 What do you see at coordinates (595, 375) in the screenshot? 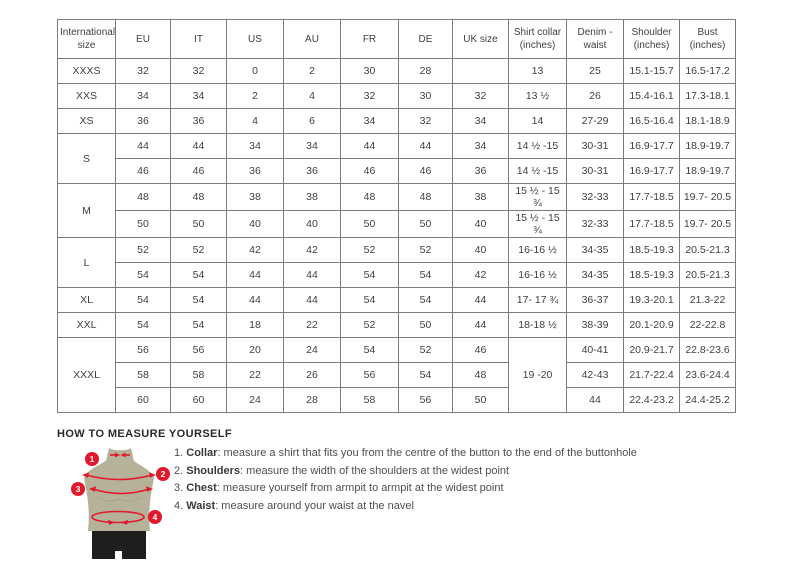
I see `table-cell: 42-43` at bounding box center [595, 375].